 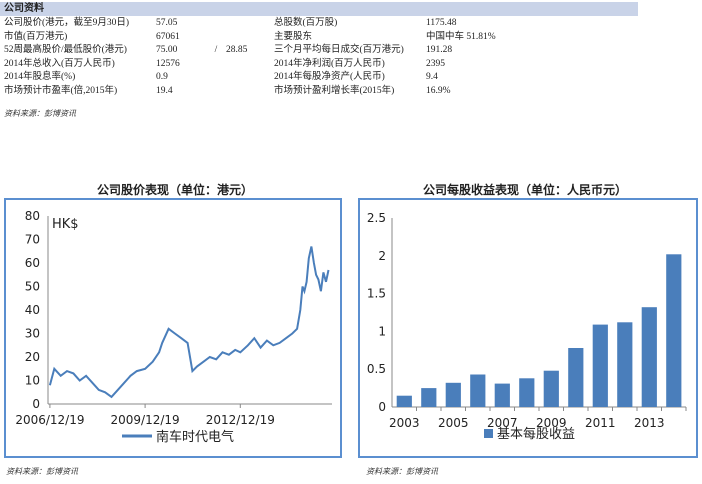 What do you see at coordinates (32, 263) in the screenshot?
I see `y-tick-label: 60` at bounding box center [32, 263].